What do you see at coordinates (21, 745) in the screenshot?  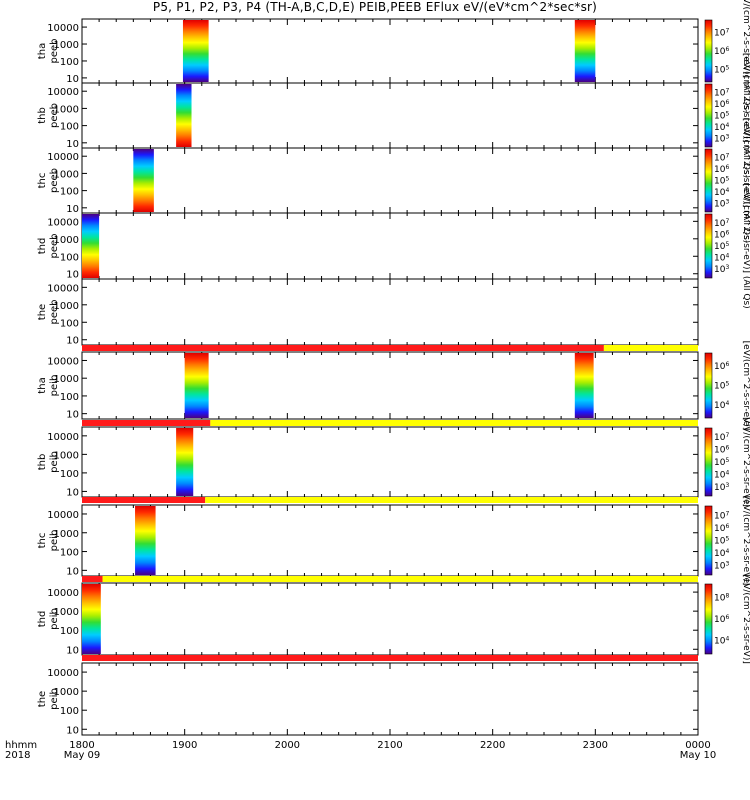 I see `time-format-label: hhmm` at bounding box center [21, 745].